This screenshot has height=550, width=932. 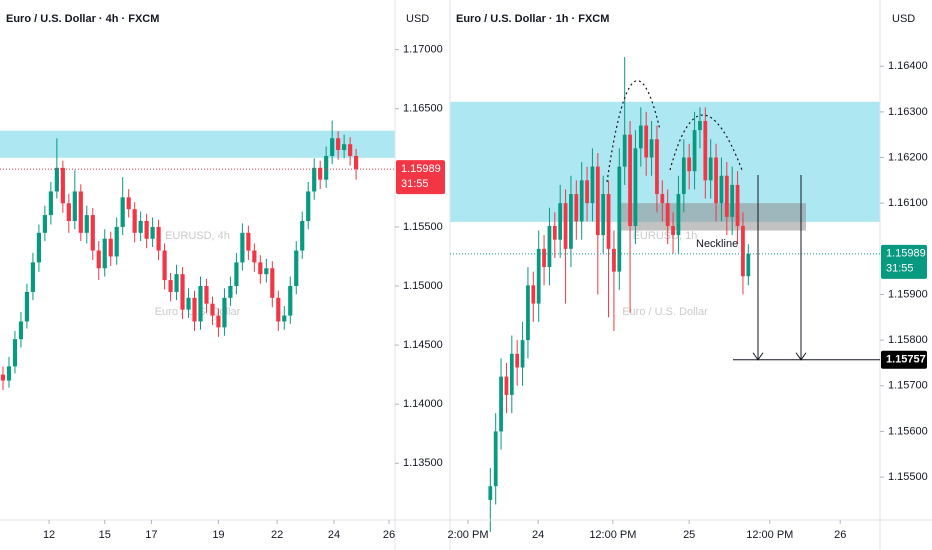 I want to click on x-tick-label: 25, so click(x=689, y=535).